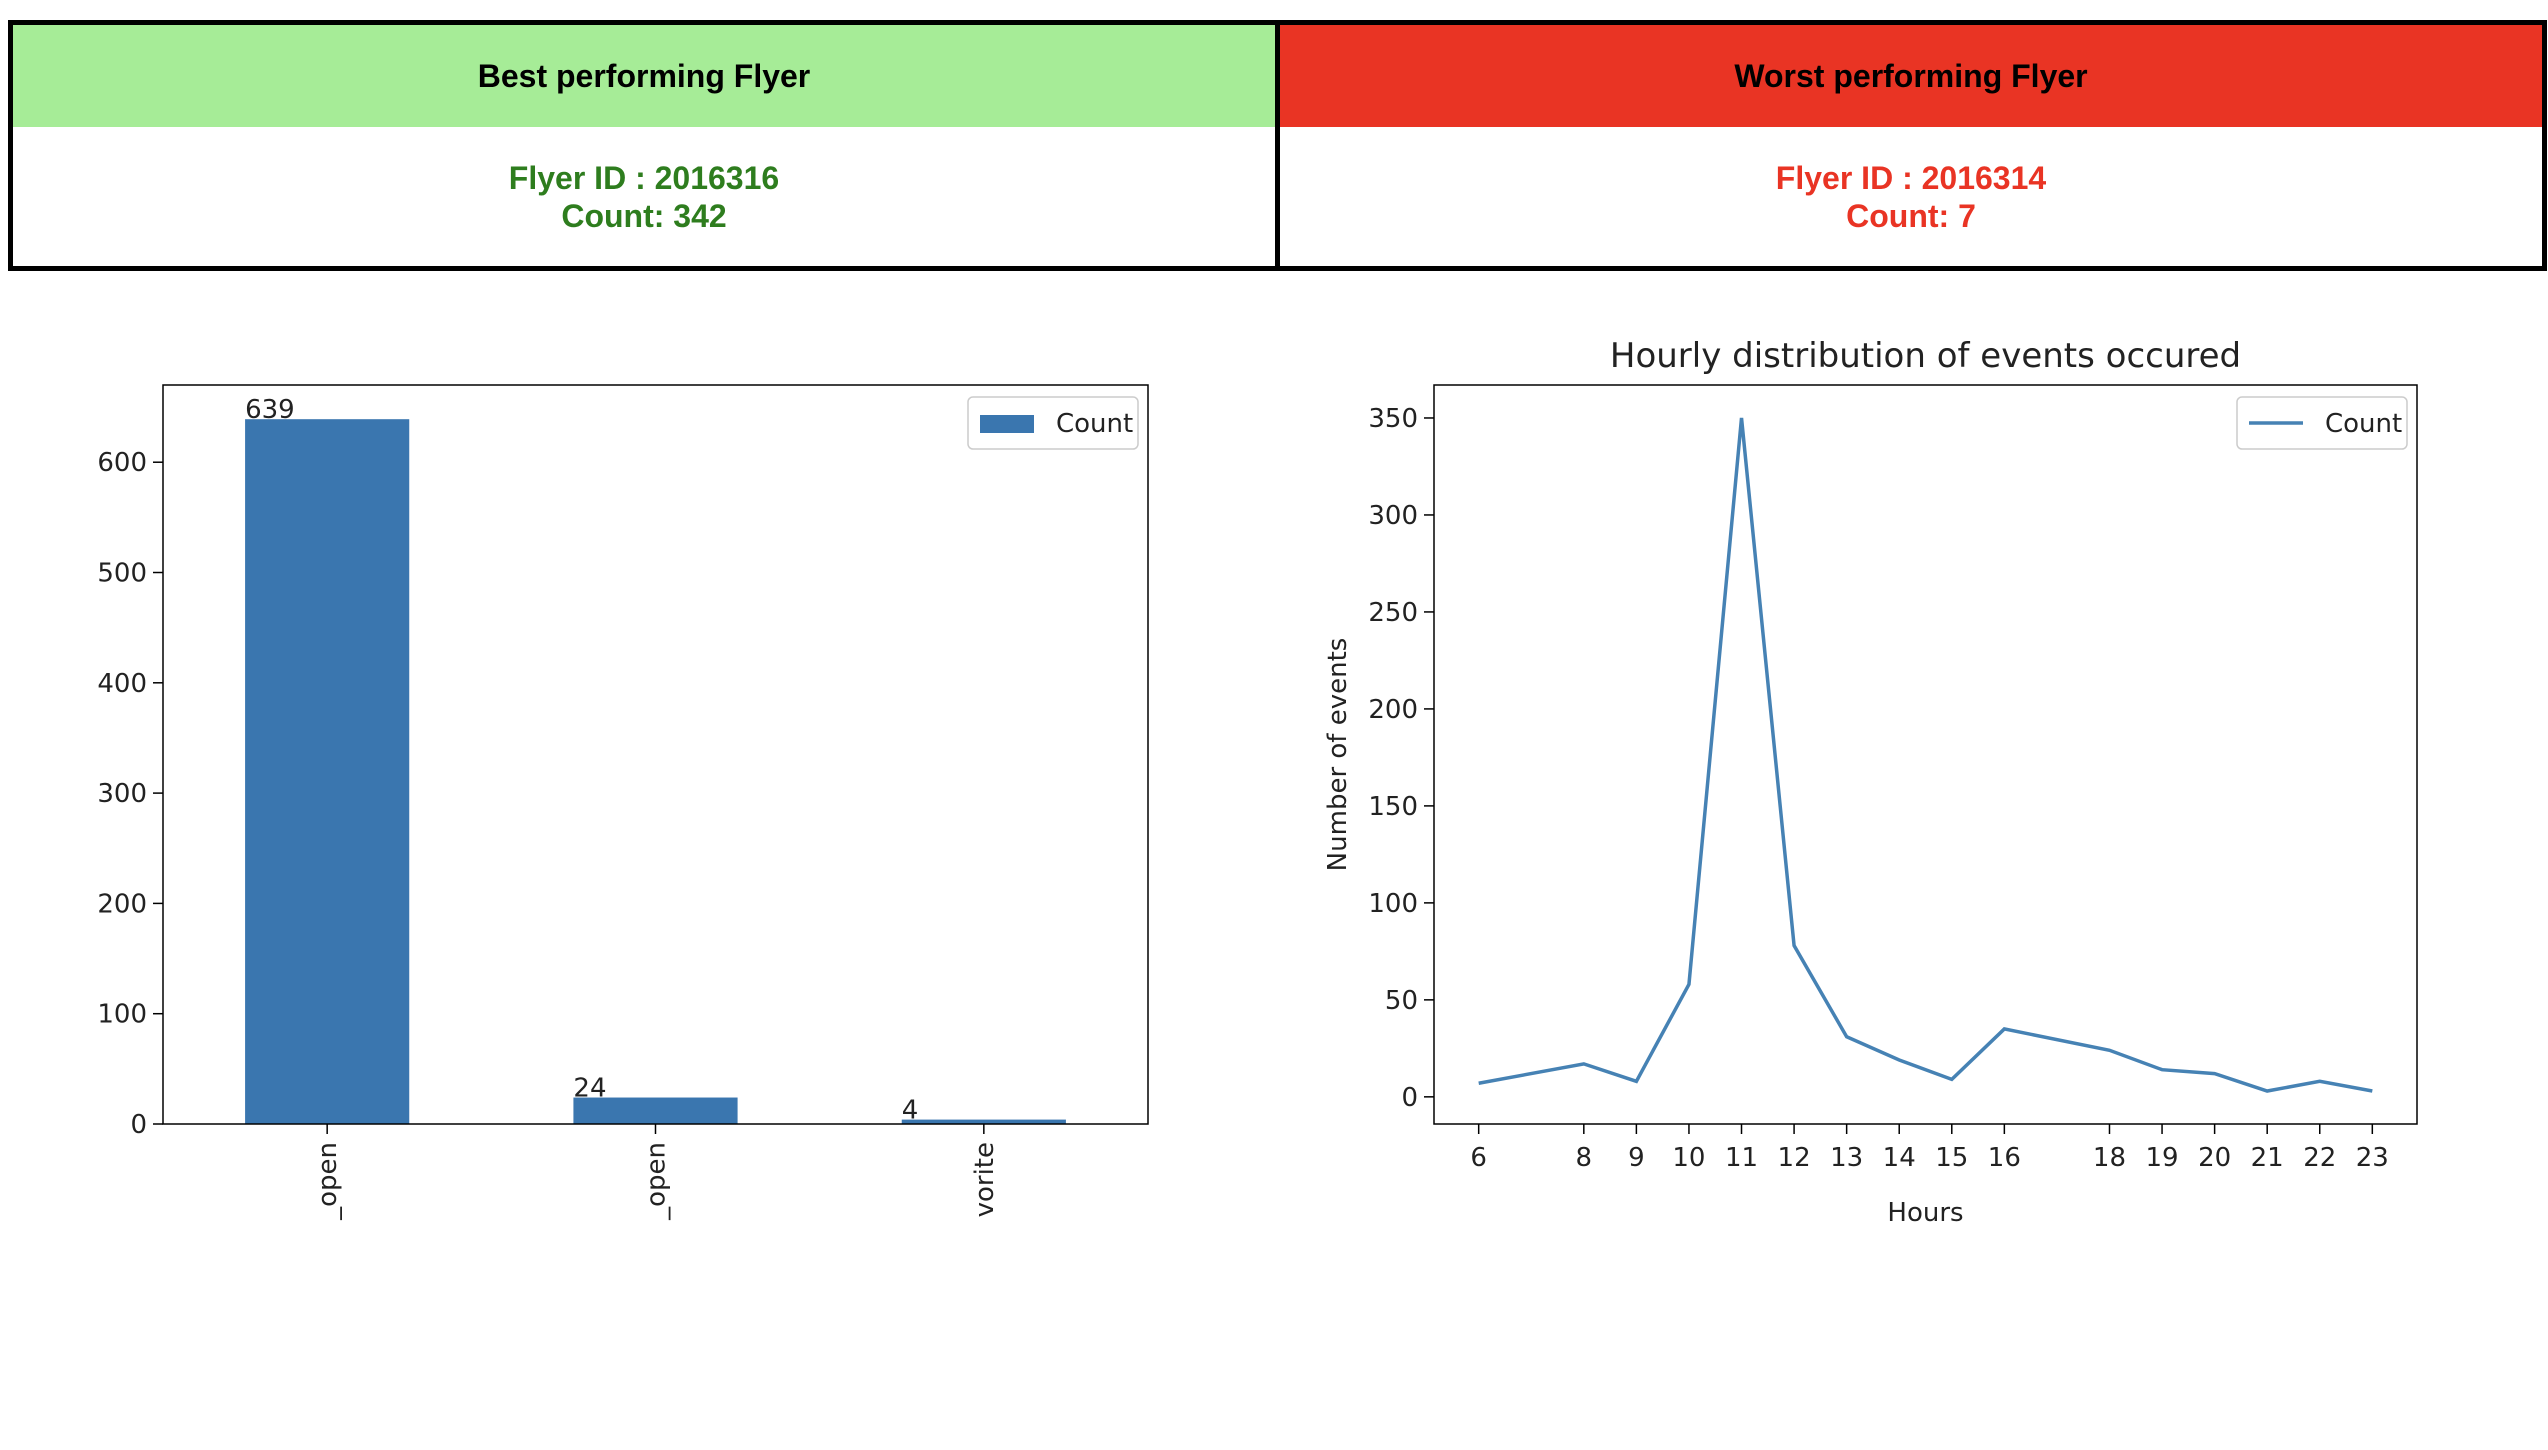 The width and height of the screenshot is (2548, 1450). What do you see at coordinates (644, 177) in the screenshot?
I see `best-flyer: Flyer ID : 2016316` at bounding box center [644, 177].